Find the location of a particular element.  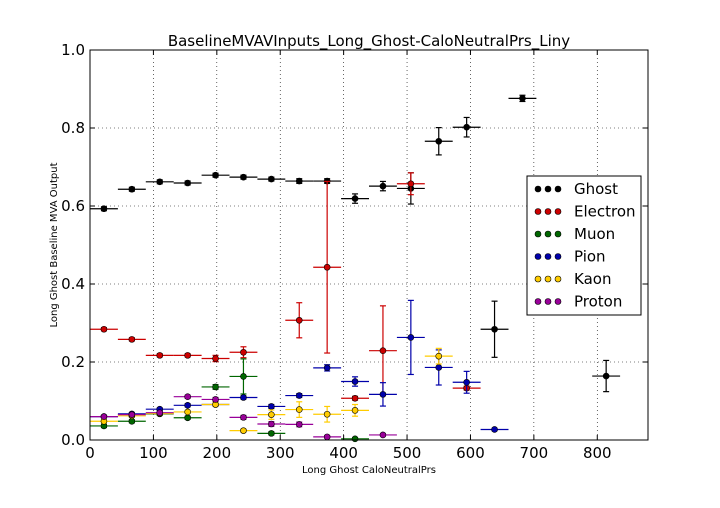

y-tick-label: 0.4 is located at coordinates (73, 284).